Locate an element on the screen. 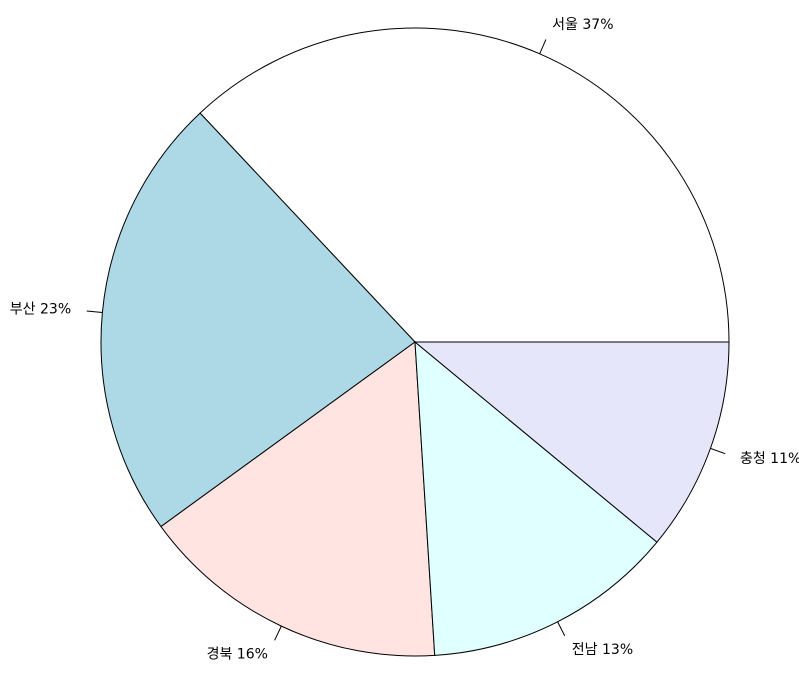 This screenshot has height=684, width=799. slice-label: 전남 13% is located at coordinates (602, 650).